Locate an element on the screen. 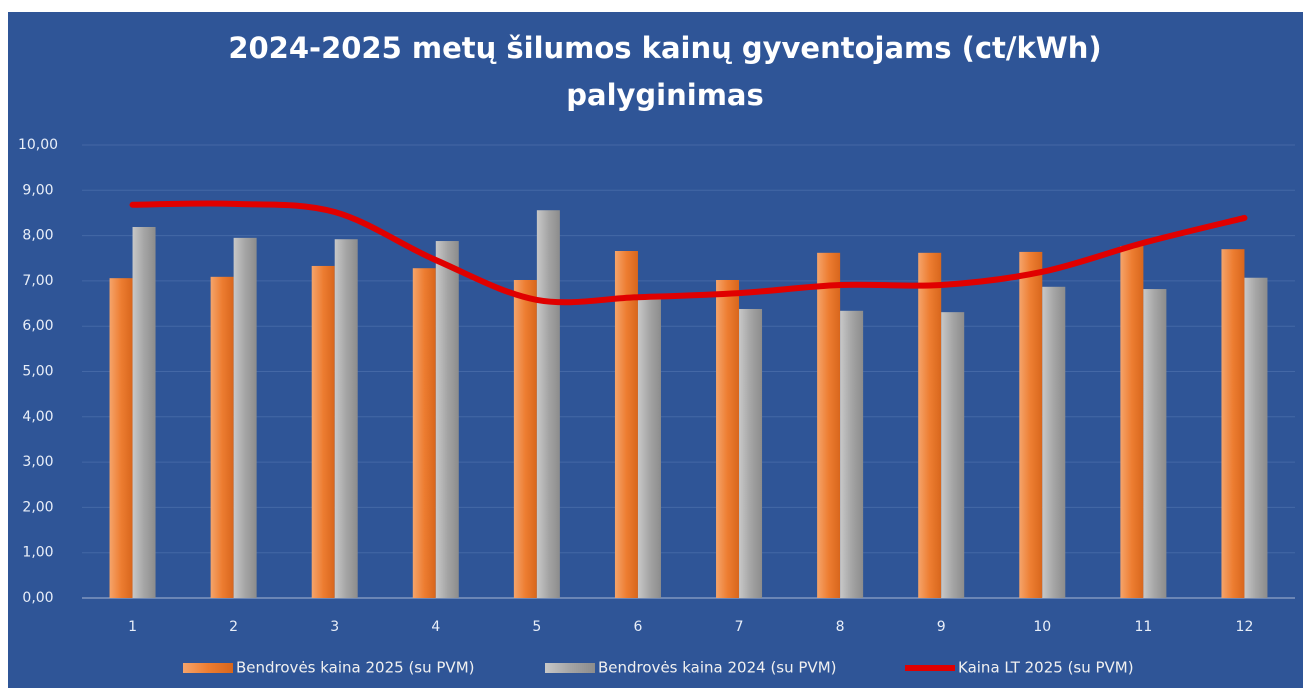  x-tick-label: 6 is located at coordinates (637, 627).